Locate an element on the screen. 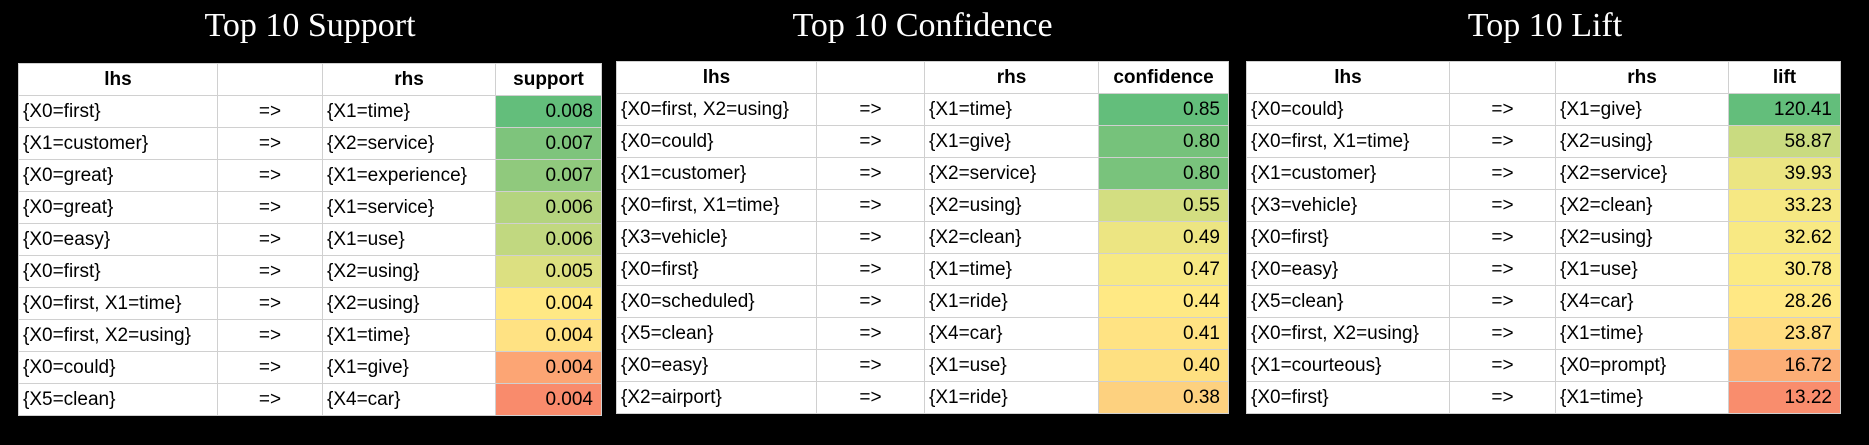 This screenshot has width=1869, height=445. metric-value-cell: 0.49 is located at coordinates (1163, 237).